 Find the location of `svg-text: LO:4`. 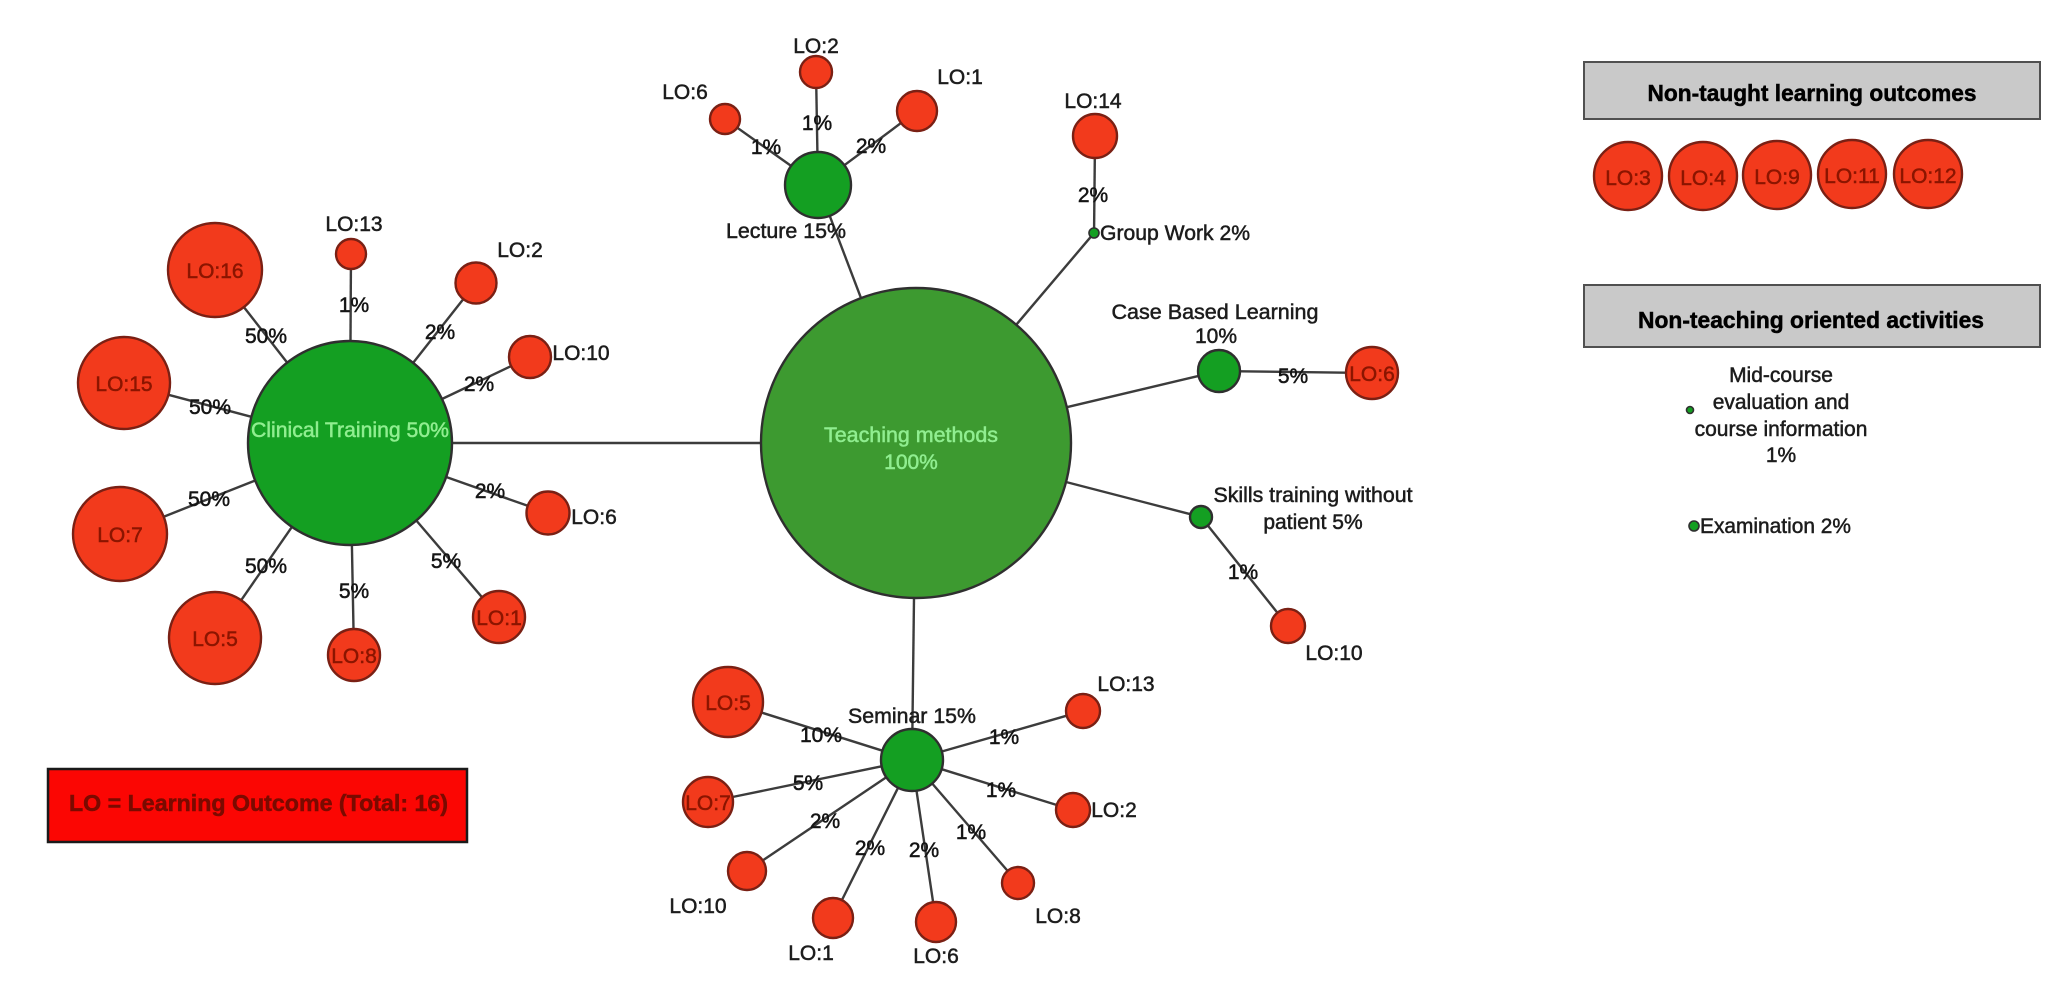

svg-text: LO:4 is located at coordinates (1703, 178).